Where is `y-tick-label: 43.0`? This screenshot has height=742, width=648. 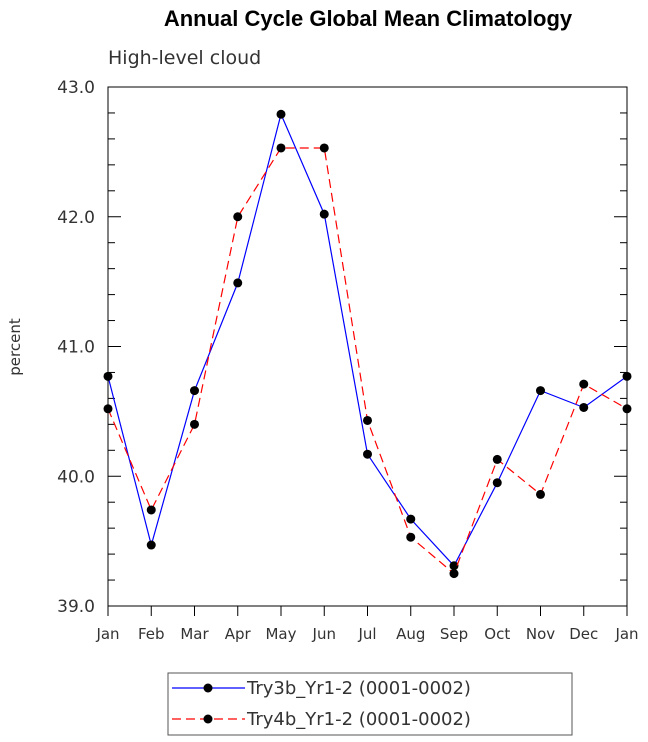
y-tick-label: 43.0 is located at coordinates (76, 88).